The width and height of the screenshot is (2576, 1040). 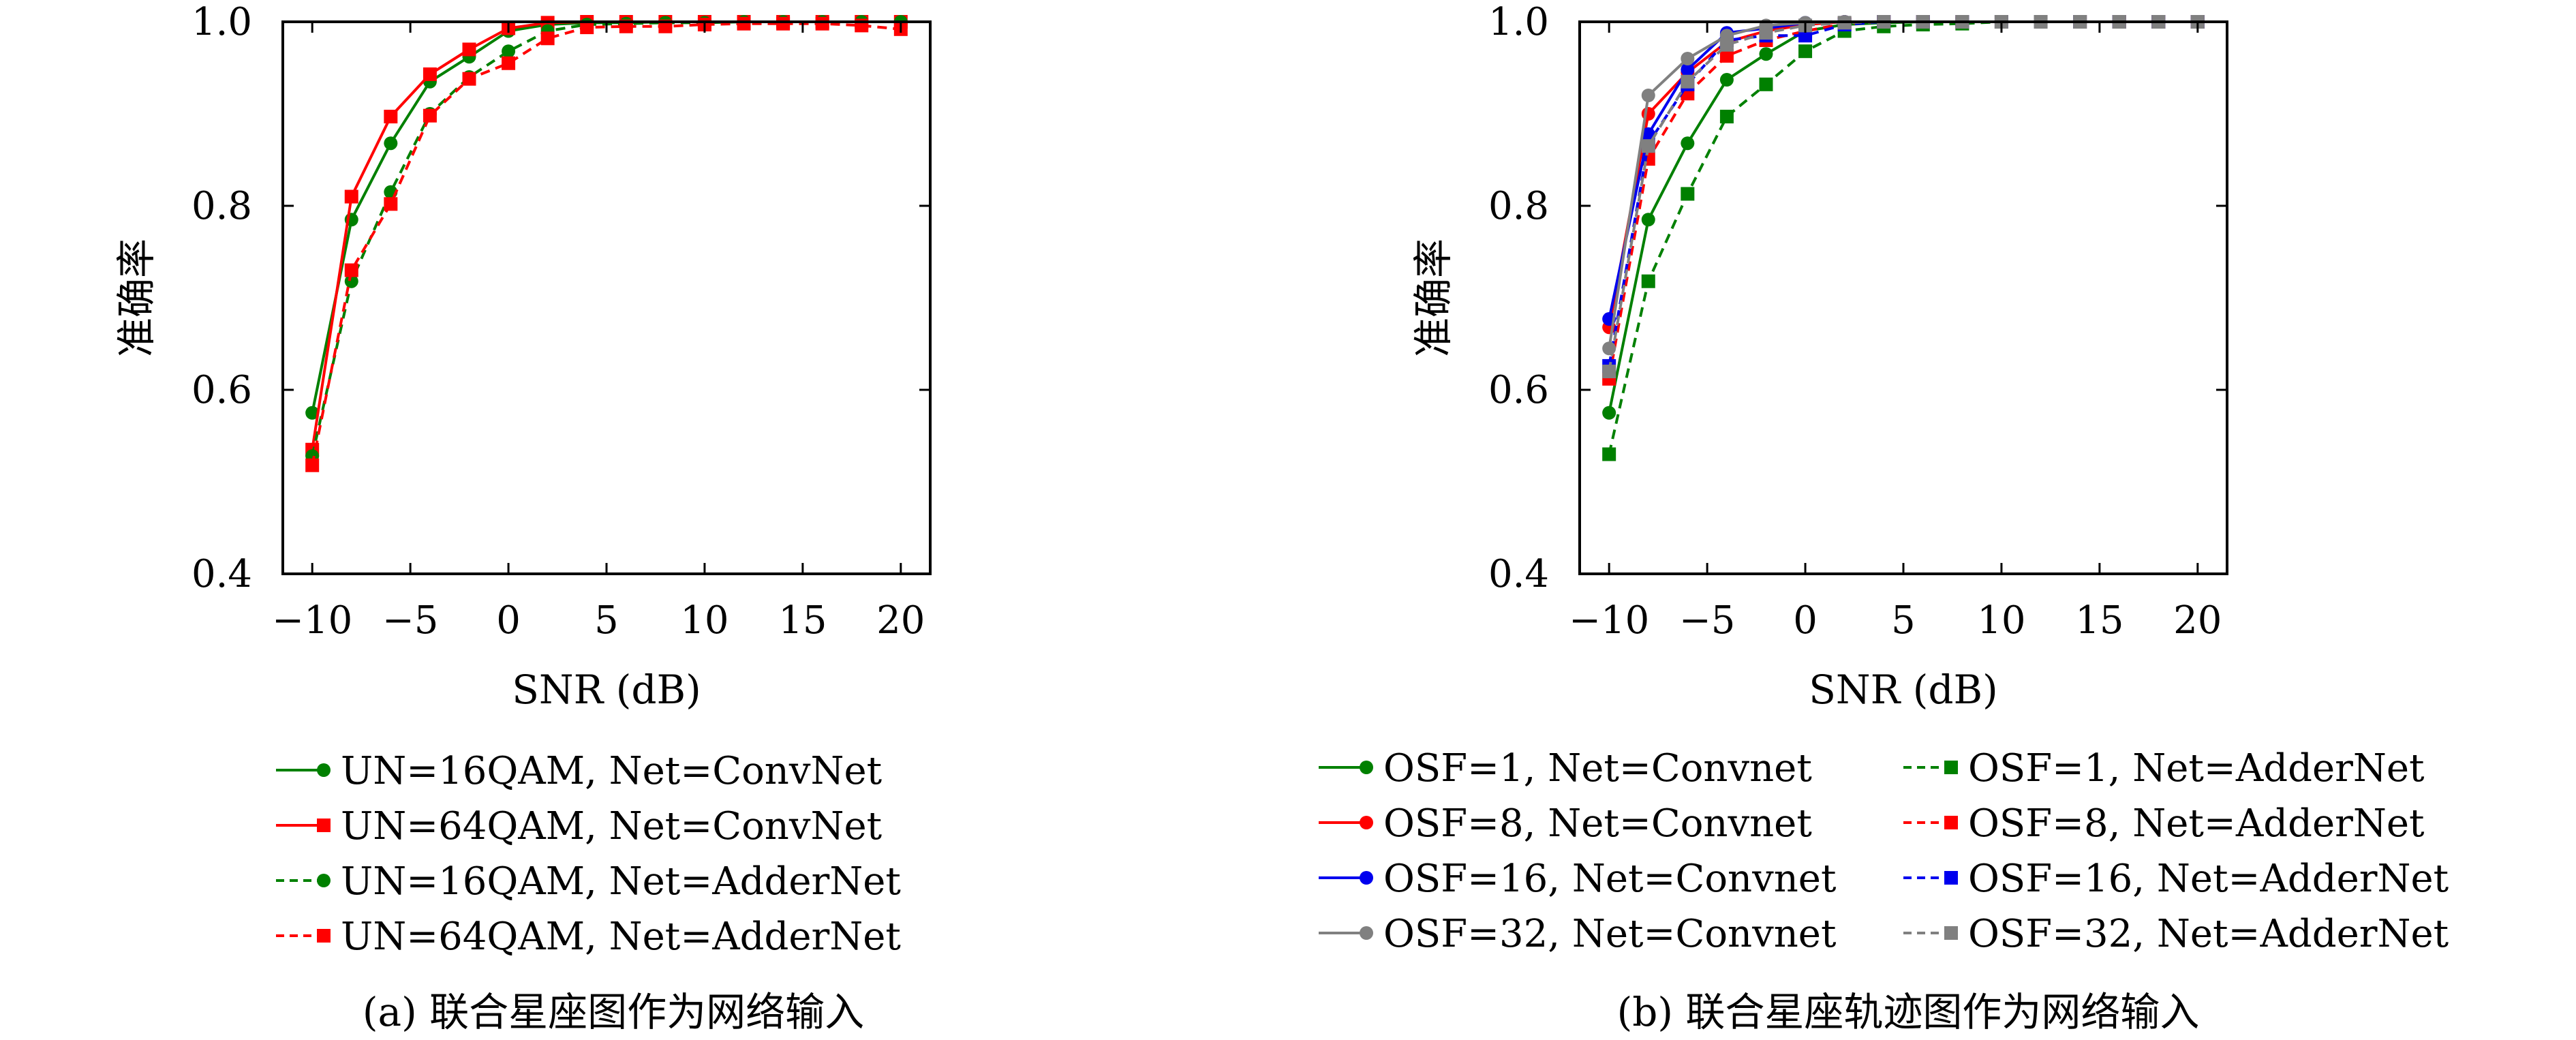 What do you see at coordinates (1610, 879) in the screenshot?
I see `legend-label: OSF=16, Net=Convnet` at bounding box center [1610, 879].